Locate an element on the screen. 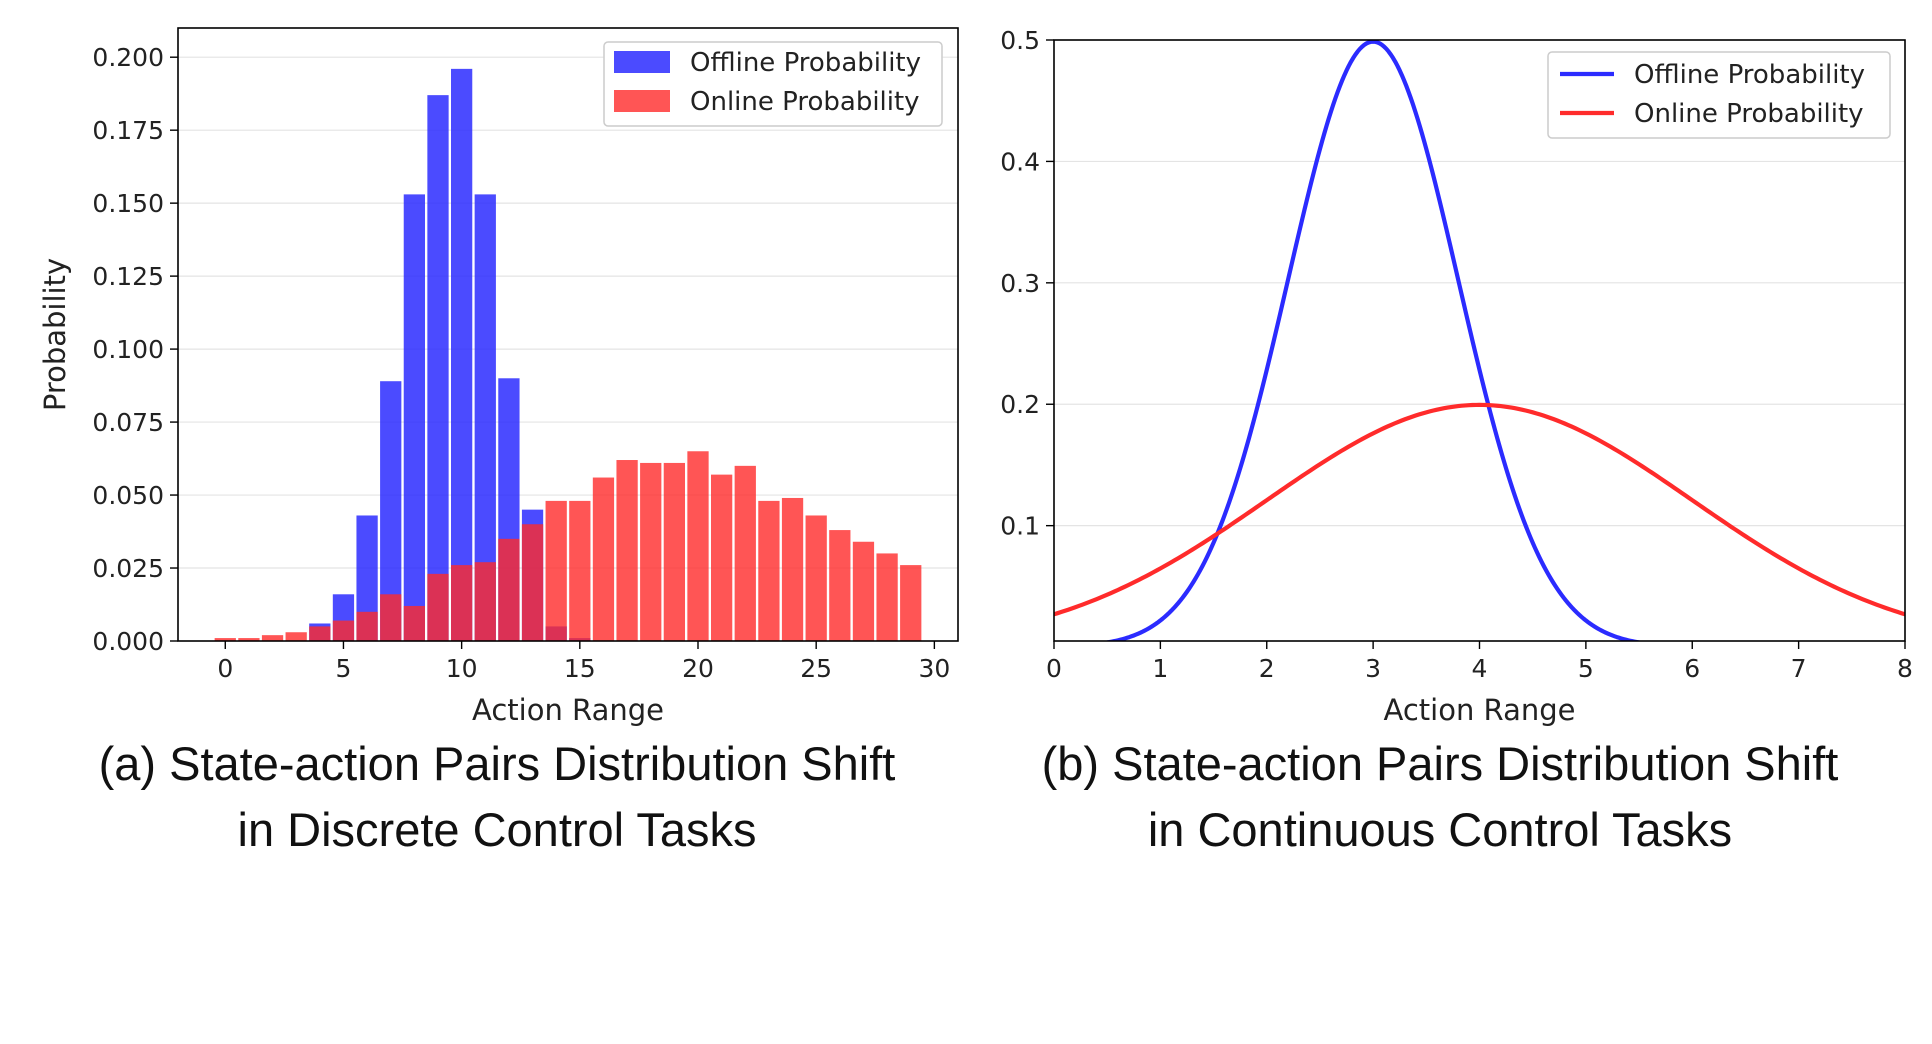 The image size is (1932, 1044). chart-b-x-tick-label: 0 is located at coordinates (1054, 668).